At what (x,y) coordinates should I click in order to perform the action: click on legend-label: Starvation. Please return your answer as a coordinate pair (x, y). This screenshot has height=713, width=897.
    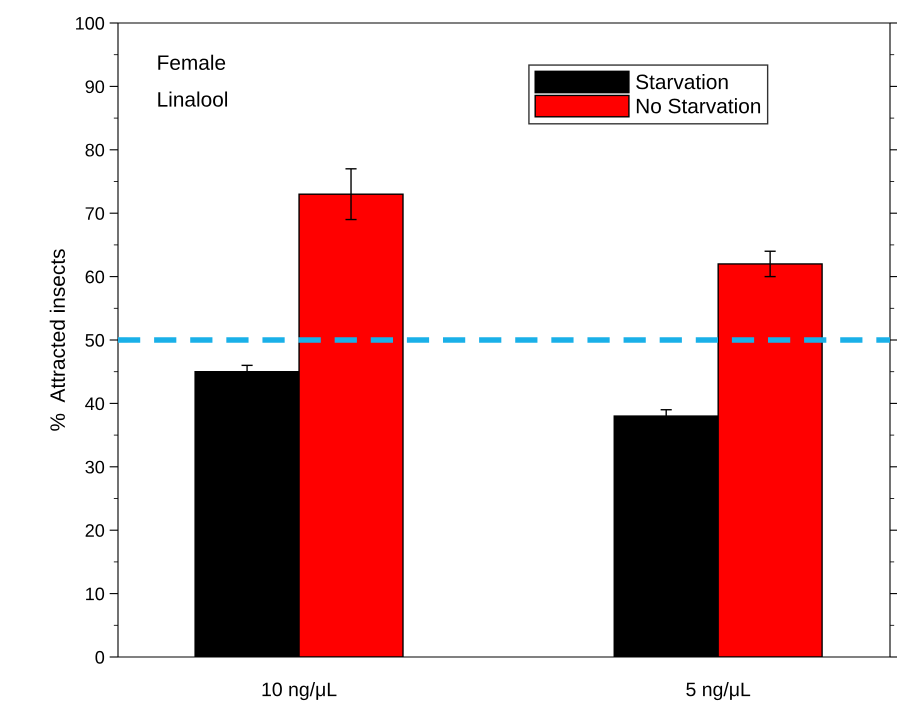
    Looking at the image, I should click on (682, 82).